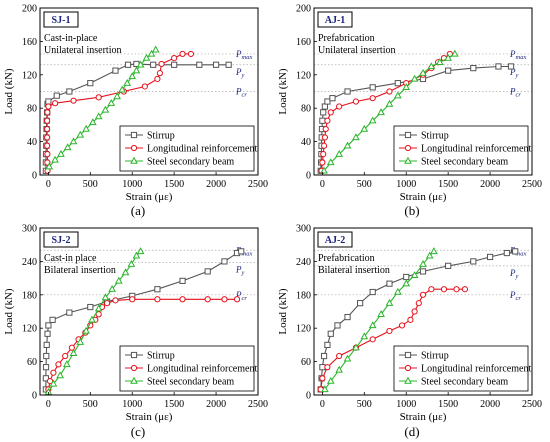  I want to click on legend-label-3: Steel secondary beam, so click(464, 162).